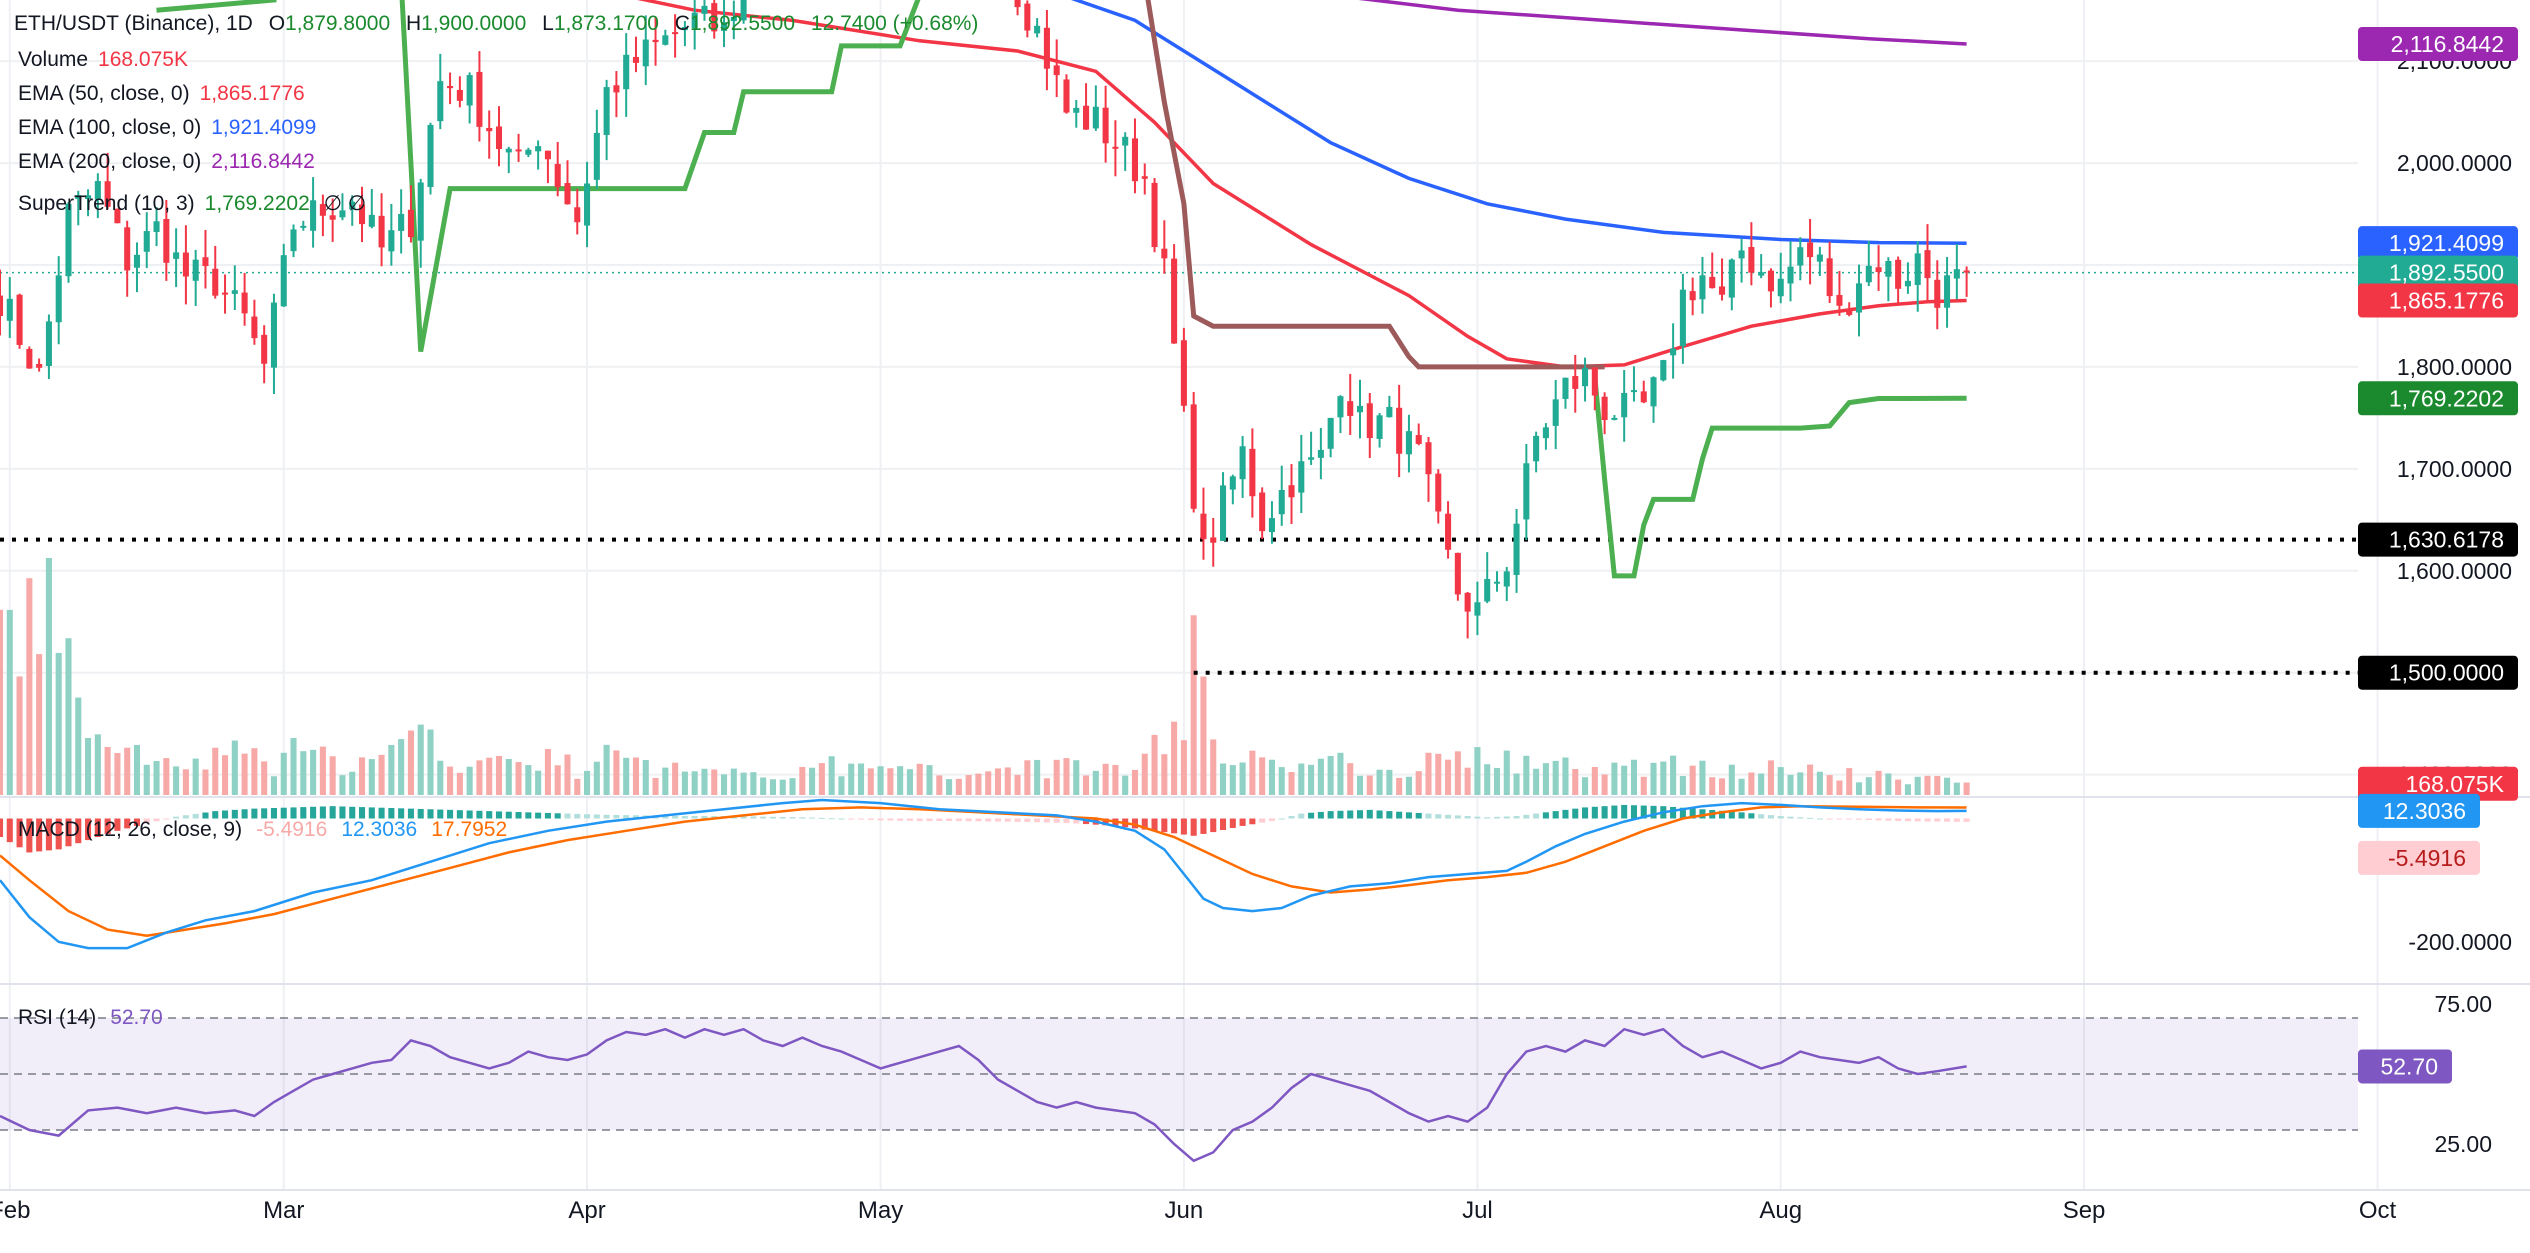  What do you see at coordinates (985, 874) in the screenshot?
I see `macd-pane` at bounding box center [985, 874].